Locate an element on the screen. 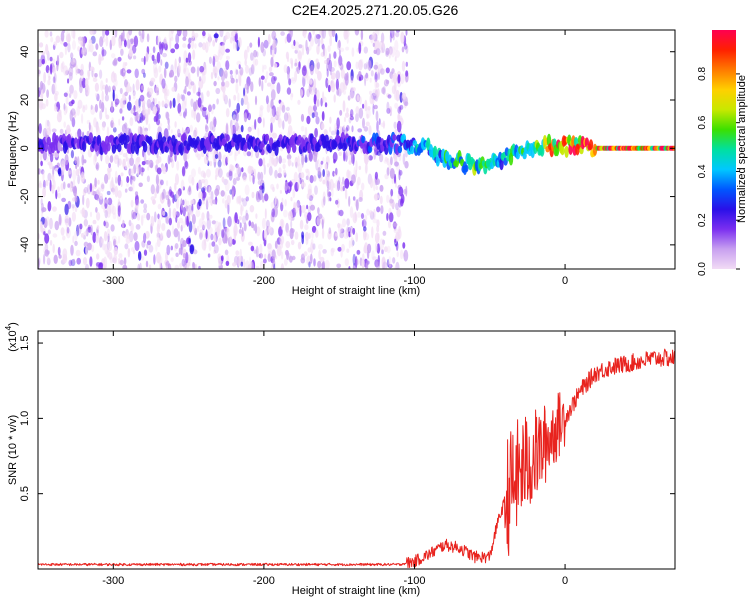 This screenshot has height=600, width=750. x-tick-label: -300 is located at coordinates (113, 581).